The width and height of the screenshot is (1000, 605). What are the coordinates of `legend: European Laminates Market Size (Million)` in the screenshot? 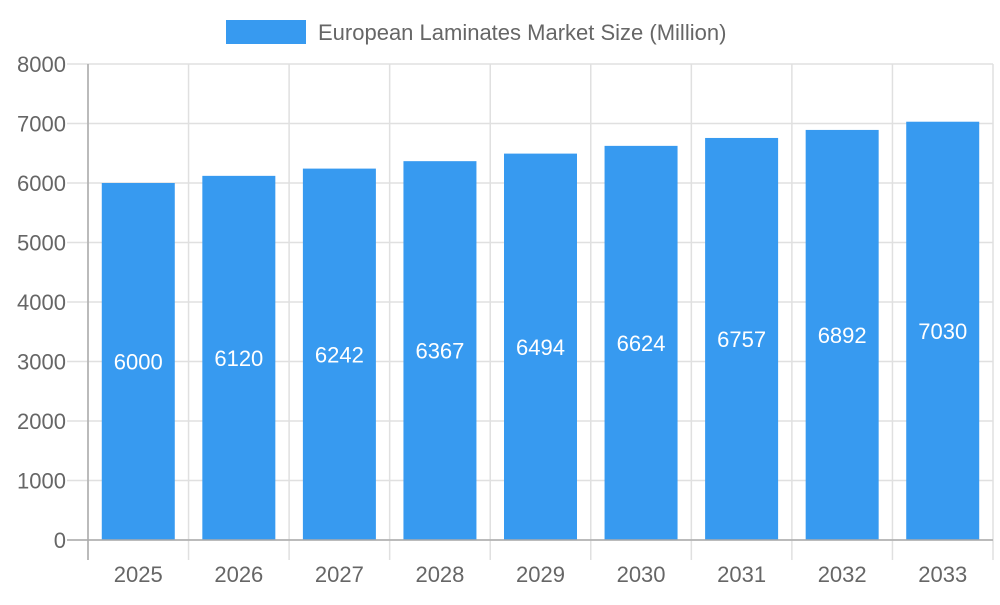 It's located at (476, 32).